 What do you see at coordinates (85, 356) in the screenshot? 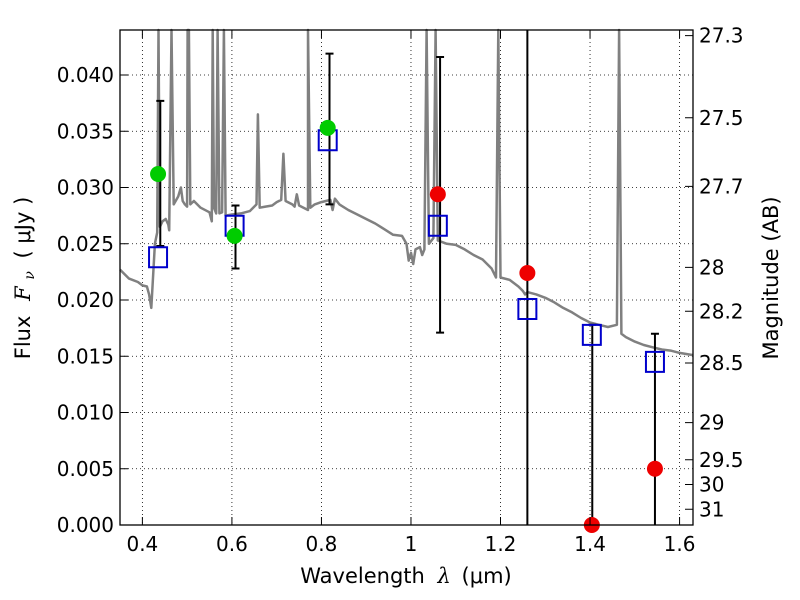
I see `y-tick-label: 0.015` at bounding box center [85, 356].